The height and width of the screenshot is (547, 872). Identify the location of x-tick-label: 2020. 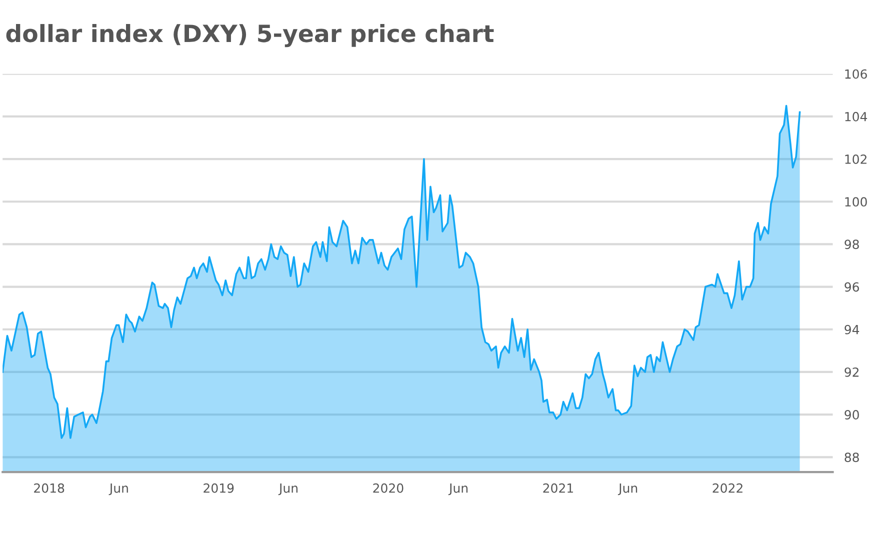
(388, 488).